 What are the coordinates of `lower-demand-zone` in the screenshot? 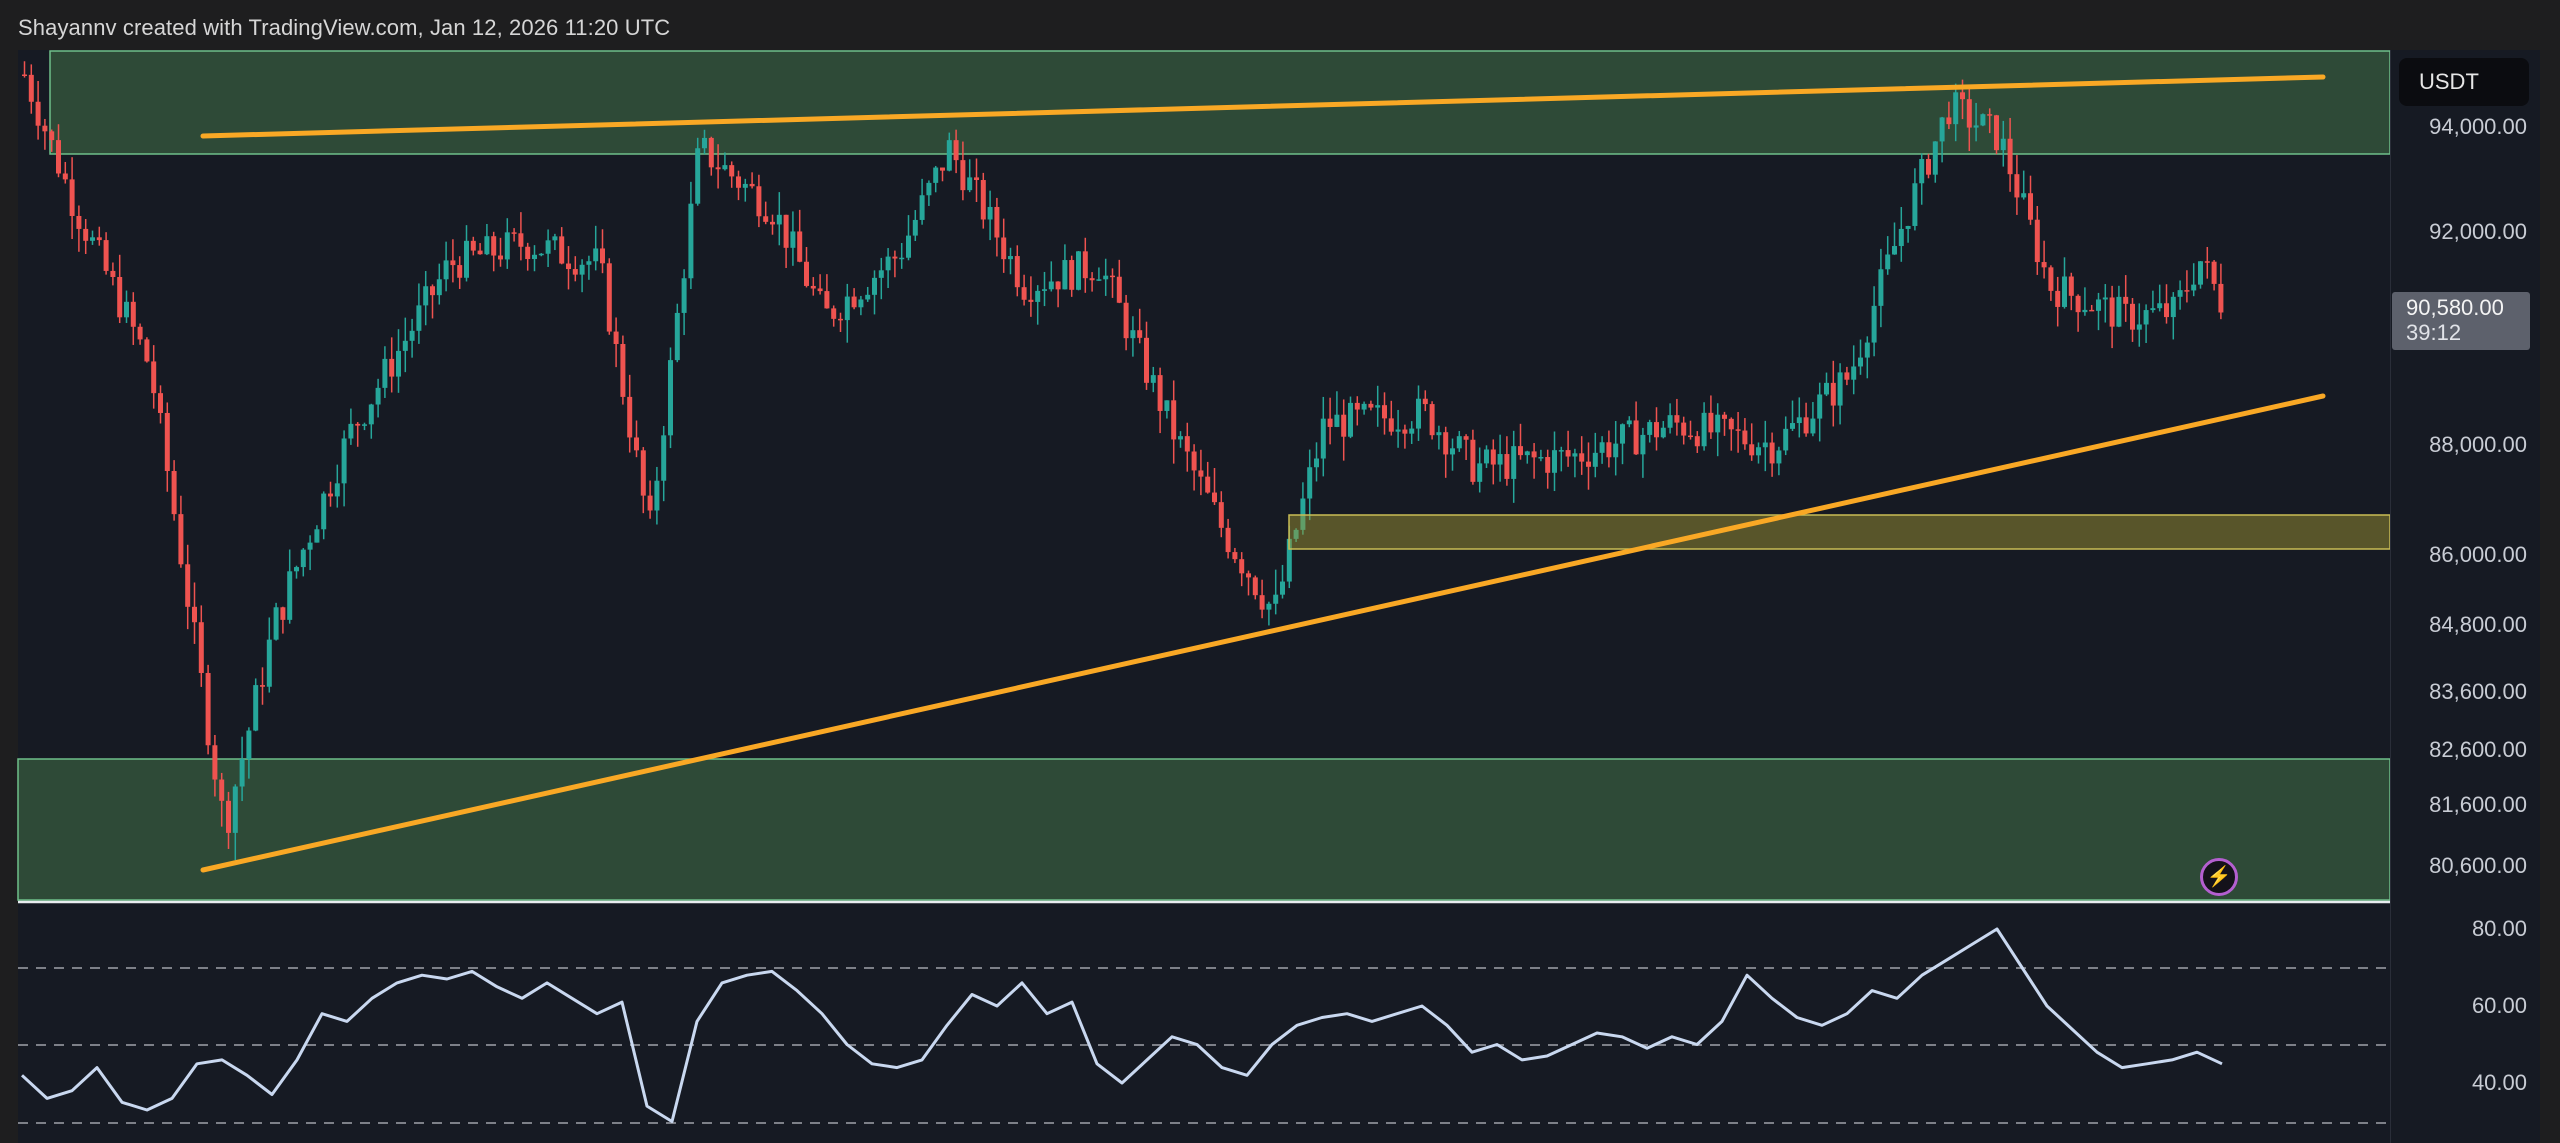 It's located at (1203, 829).